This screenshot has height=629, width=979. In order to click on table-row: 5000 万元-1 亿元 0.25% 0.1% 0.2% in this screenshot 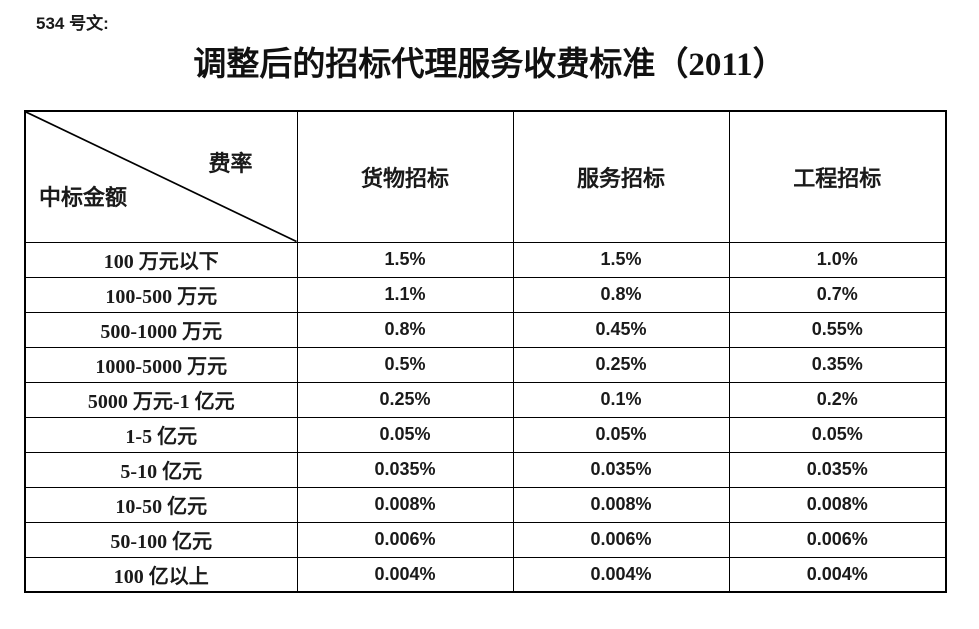, I will do `click(485, 399)`.